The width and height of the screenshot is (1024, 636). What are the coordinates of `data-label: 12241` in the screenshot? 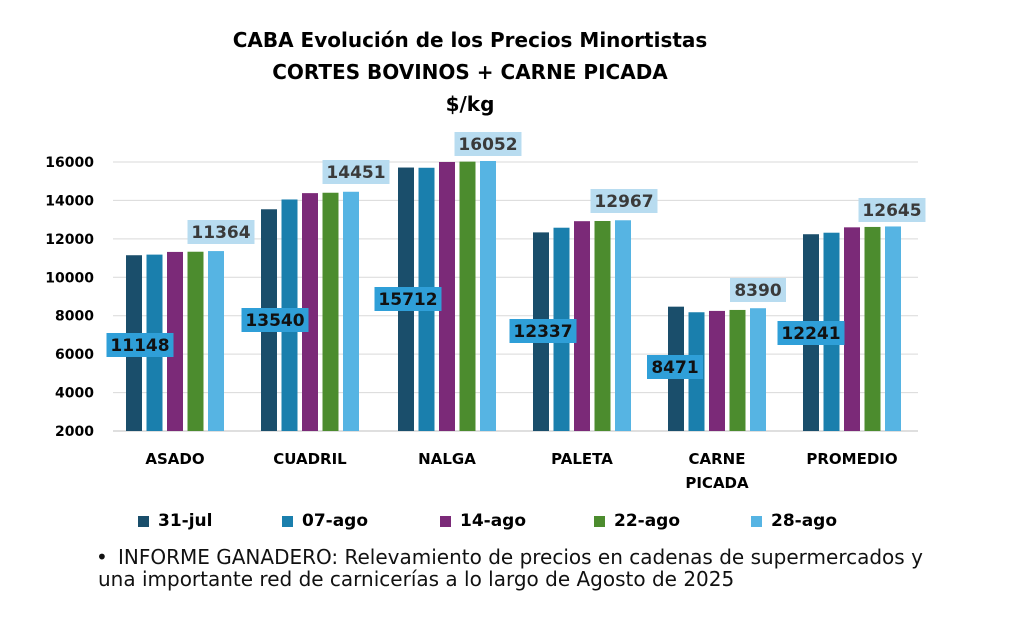 It's located at (810, 334).